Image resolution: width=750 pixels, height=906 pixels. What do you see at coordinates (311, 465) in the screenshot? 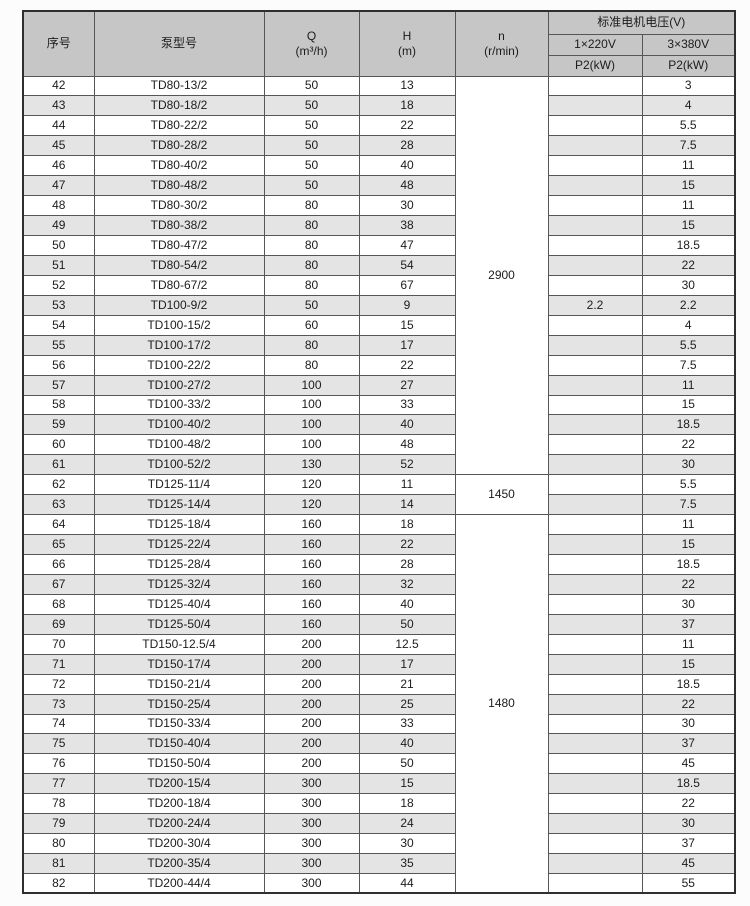
I see `row-flow: 130` at bounding box center [311, 465].